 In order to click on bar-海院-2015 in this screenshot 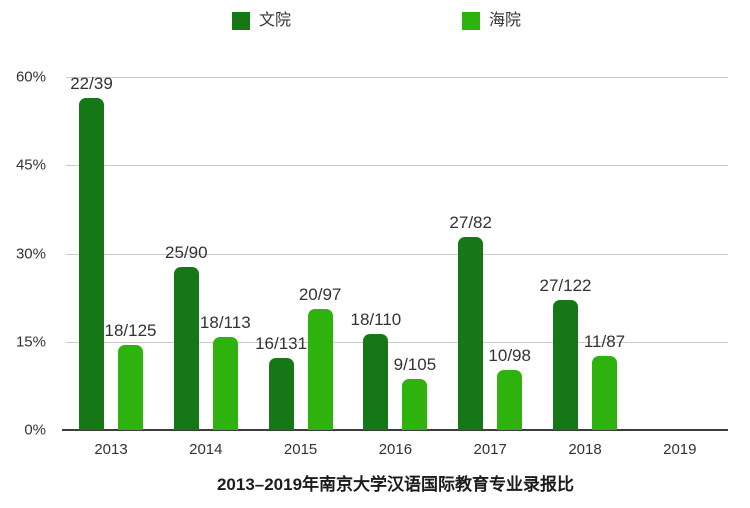, I will do `click(320, 369)`.